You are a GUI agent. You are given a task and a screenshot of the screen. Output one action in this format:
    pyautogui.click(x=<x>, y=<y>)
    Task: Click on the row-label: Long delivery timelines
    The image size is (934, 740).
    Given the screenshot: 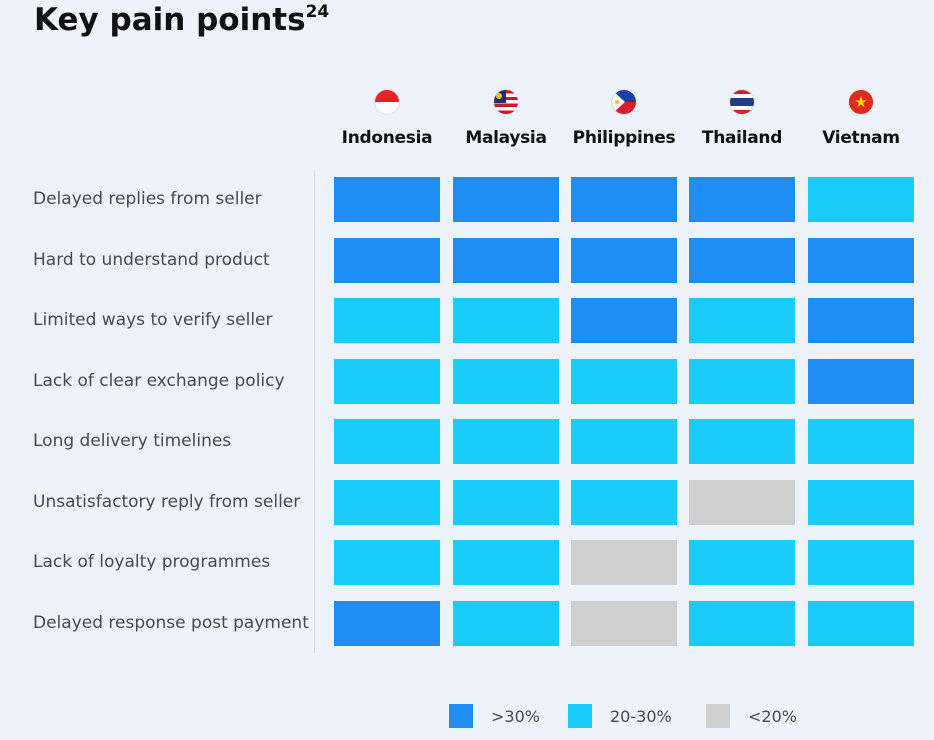 What is the action you would take?
    pyautogui.click(x=132, y=441)
    